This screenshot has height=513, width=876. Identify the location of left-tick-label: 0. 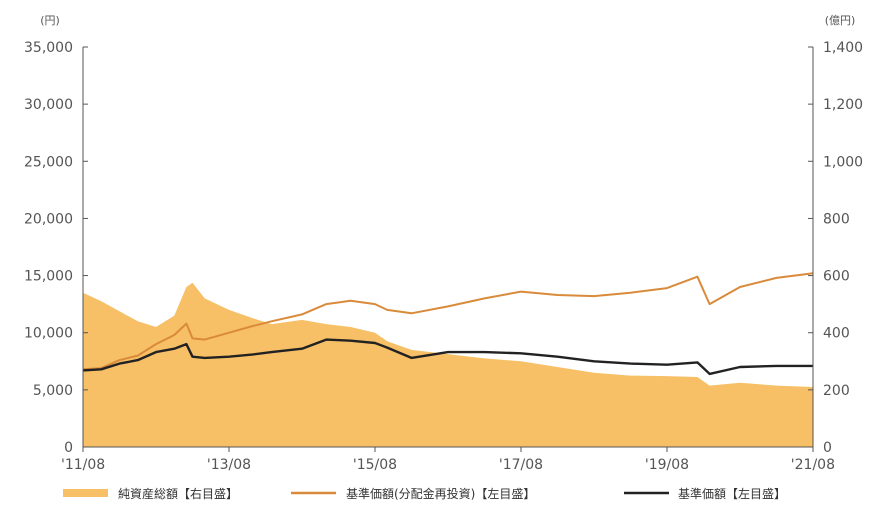
(68, 448).